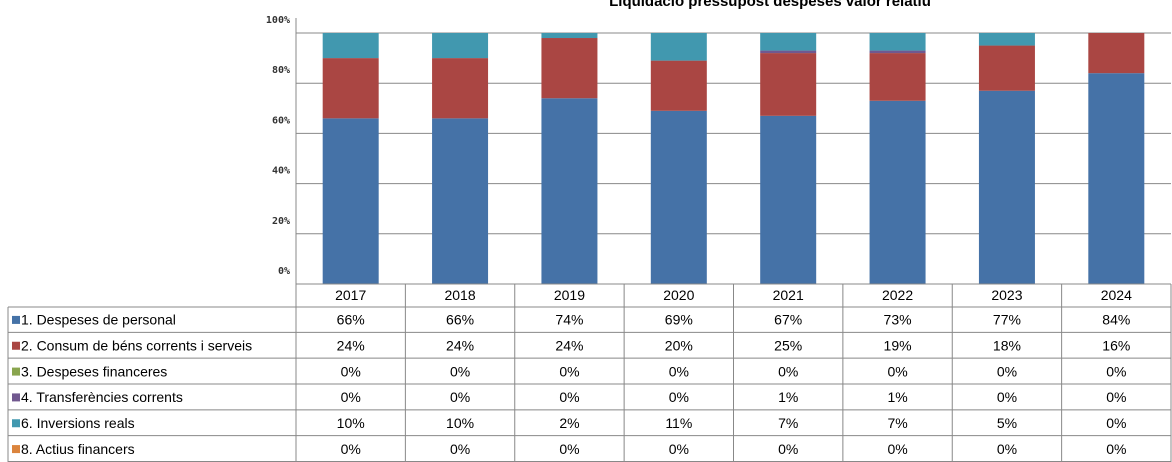  Describe the element at coordinates (1007, 345) in the screenshot. I see `table-value: 18%` at that location.